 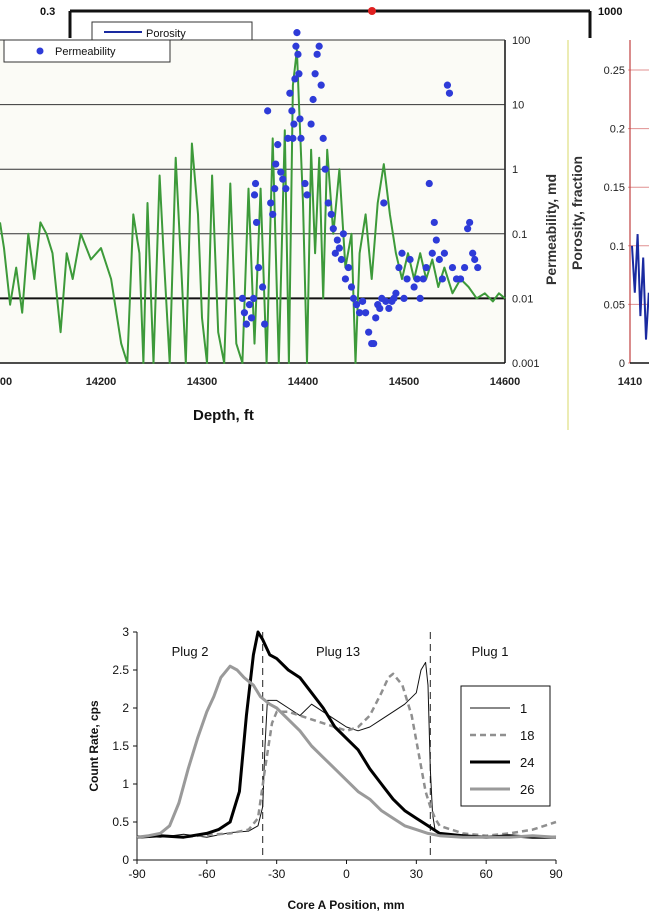 I want to click on legend-label-18: 18, so click(x=527, y=735).